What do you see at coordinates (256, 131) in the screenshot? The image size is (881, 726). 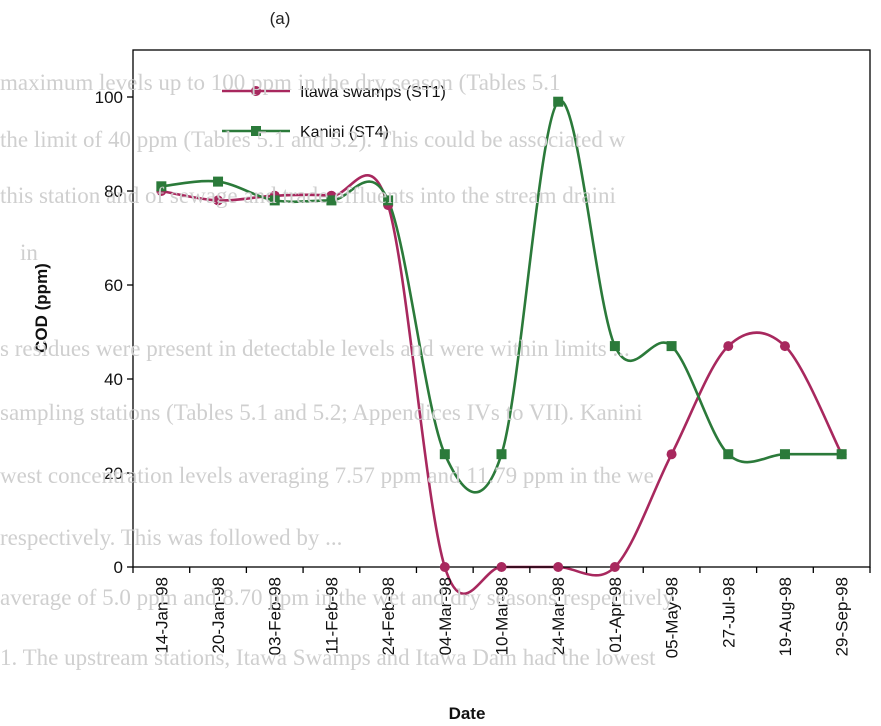 I see `legend-marker-square` at bounding box center [256, 131].